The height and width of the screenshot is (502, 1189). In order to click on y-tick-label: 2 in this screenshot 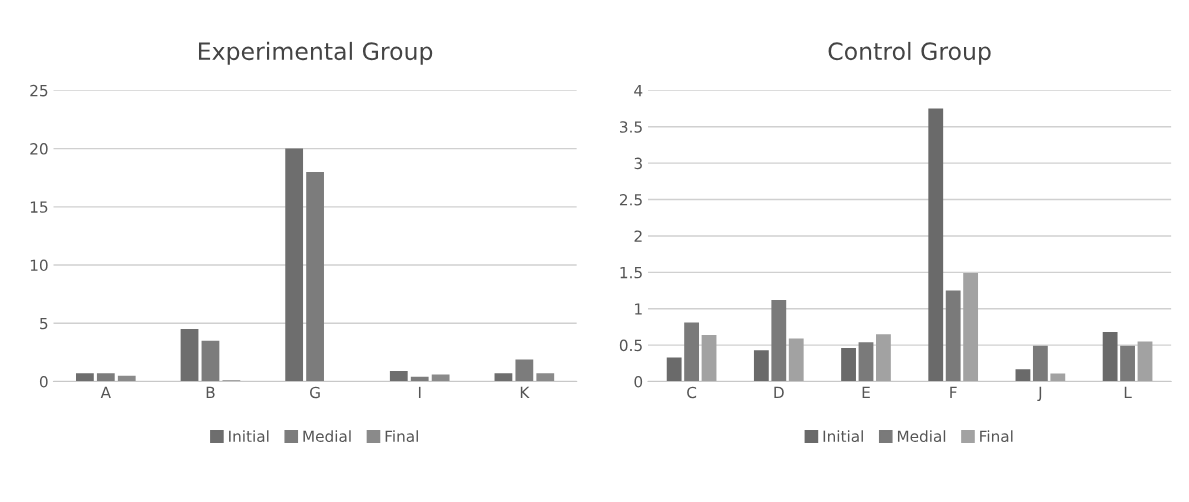, I will do `click(638, 236)`.